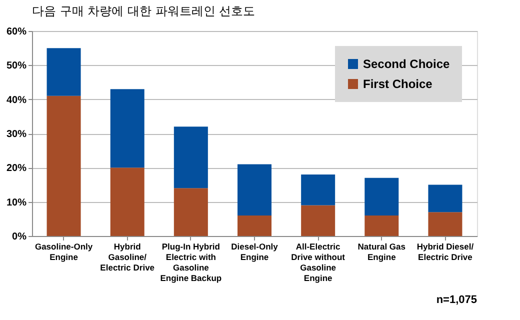 The height and width of the screenshot is (320, 520). What do you see at coordinates (16, 134) in the screenshot?
I see `y-tick-label: 30%` at bounding box center [16, 134].